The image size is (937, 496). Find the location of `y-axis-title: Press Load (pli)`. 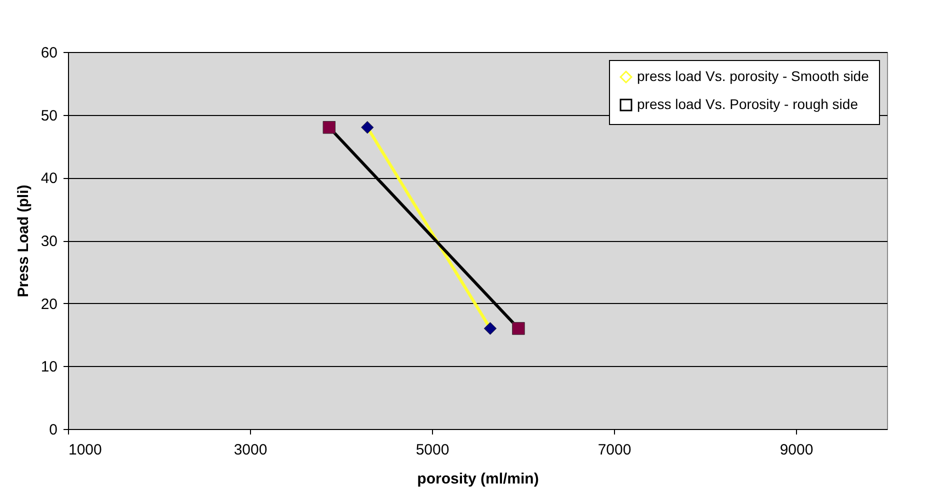

y-axis-title: Press Load (pli) is located at coordinates (23, 241).